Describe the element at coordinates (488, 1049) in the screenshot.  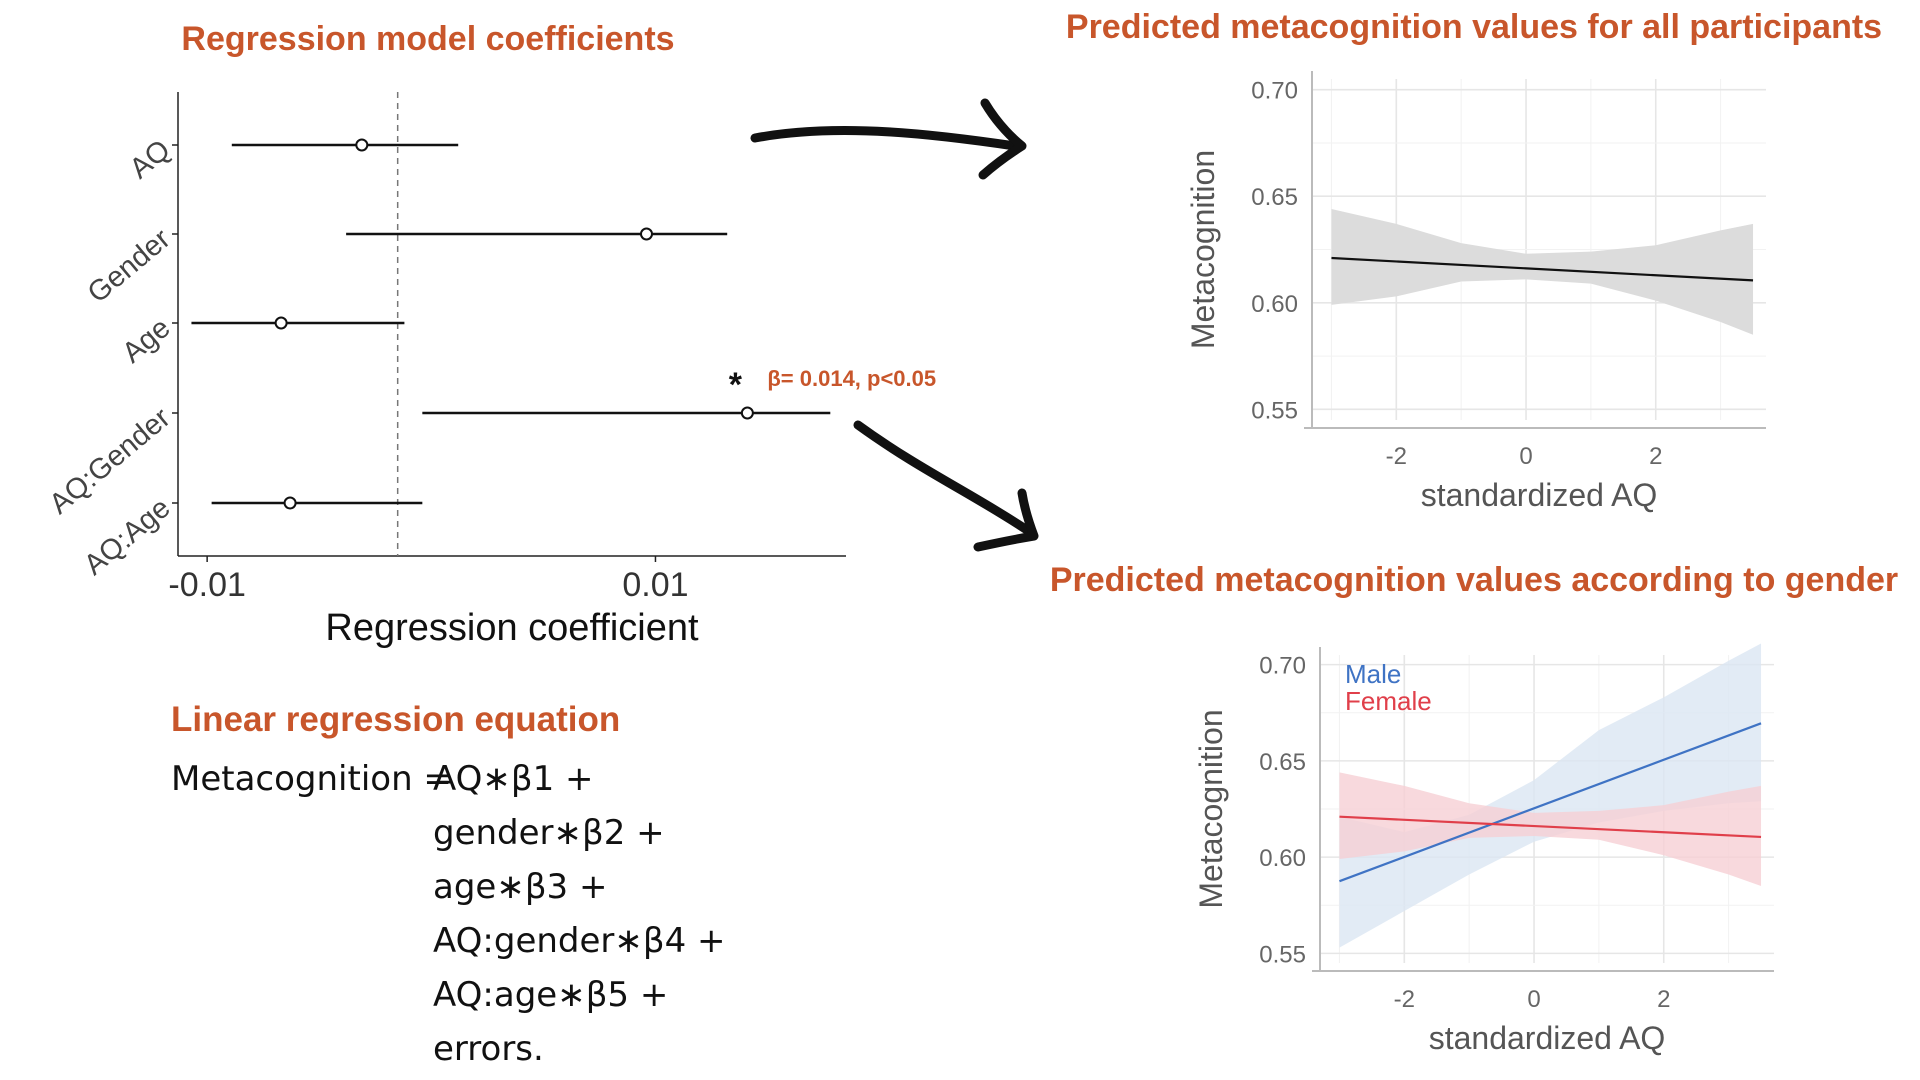
I see `equation-term: errors.` at that location.